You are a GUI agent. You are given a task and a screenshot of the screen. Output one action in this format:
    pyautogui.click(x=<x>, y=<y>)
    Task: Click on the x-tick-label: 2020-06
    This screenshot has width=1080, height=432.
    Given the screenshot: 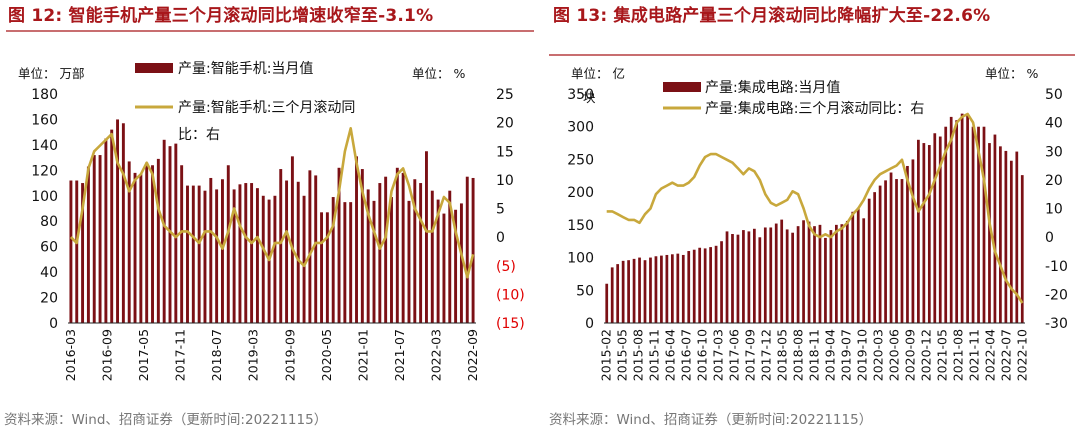 What is the action you would take?
    pyautogui.click(x=893, y=355)
    